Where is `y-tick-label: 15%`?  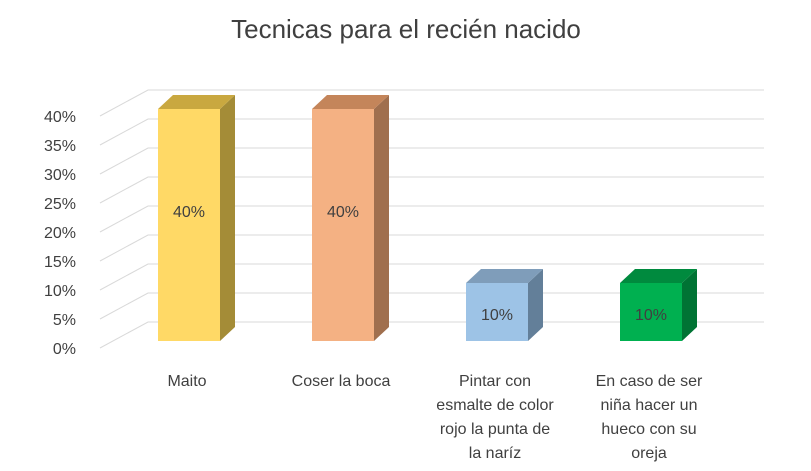 y-tick-label: 15% is located at coordinates (60, 262).